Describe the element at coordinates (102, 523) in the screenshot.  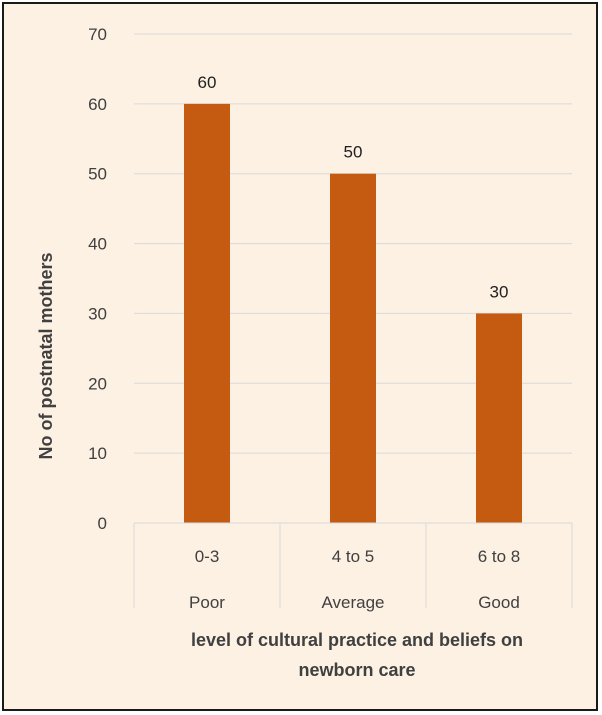
I see `y-tick-label: 0` at that location.